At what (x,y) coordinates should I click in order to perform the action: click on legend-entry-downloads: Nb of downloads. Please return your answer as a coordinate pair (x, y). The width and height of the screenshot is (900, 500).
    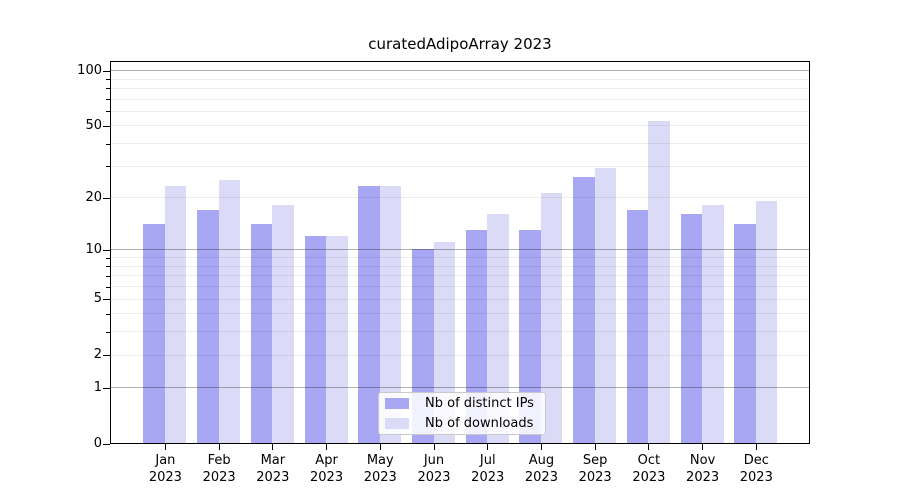
    Looking at the image, I should click on (462, 423).